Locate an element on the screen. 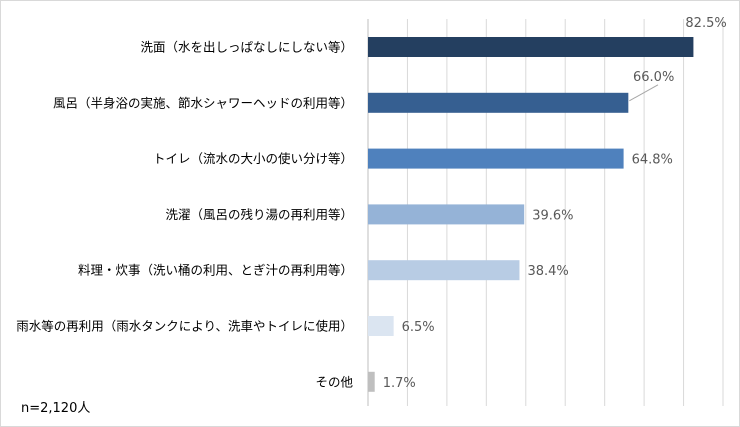 This screenshot has width=740, height=427. sample-size-note: n=2,120人 is located at coordinates (55, 408).